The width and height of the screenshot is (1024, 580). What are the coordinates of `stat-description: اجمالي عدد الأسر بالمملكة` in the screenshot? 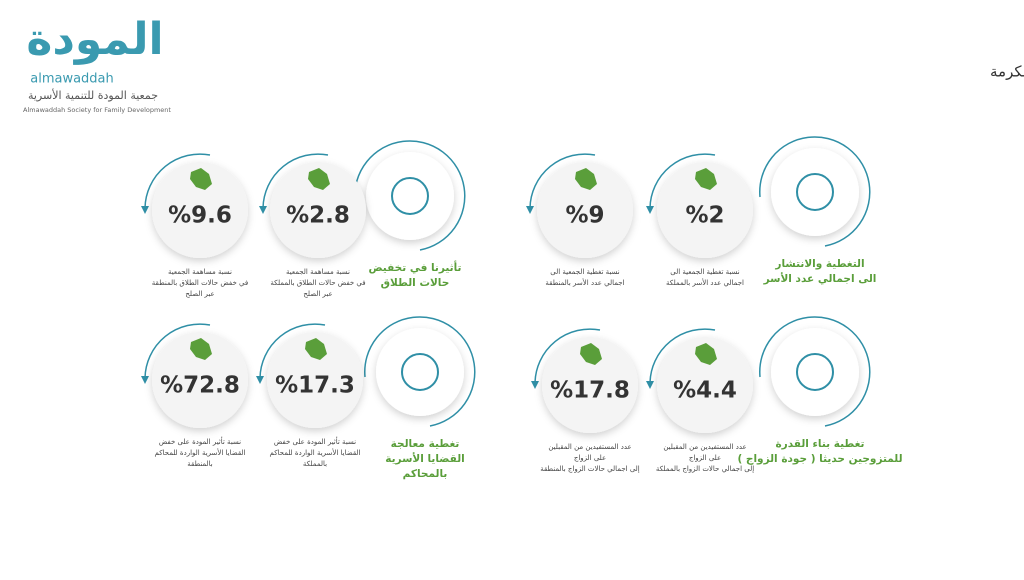 It's located at (705, 282).